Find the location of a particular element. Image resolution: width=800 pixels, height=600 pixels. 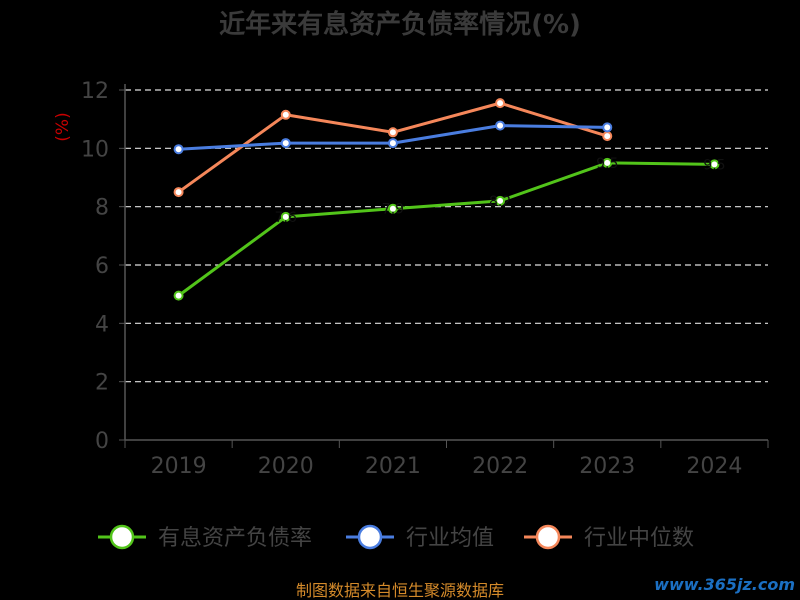

x-tick-label: 2024 is located at coordinates (714, 466).